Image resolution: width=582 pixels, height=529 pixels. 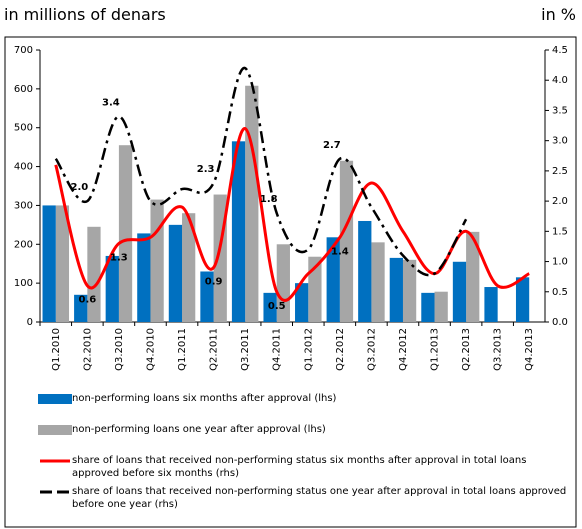 What do you see at coordinates (30, 322) in the screenshot?
I see `y-tick-label: 0` at bounding box center [30, 322].